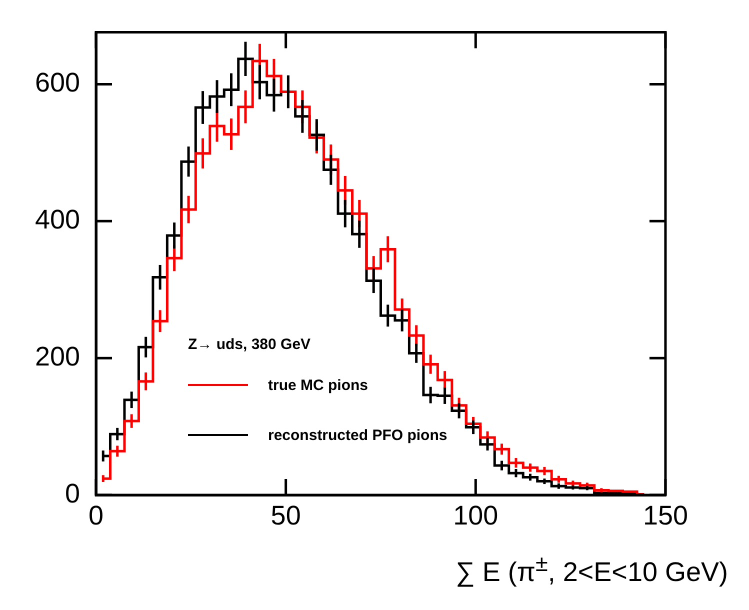  I want to click on legend-label: true MC pions, so click(318, 385).